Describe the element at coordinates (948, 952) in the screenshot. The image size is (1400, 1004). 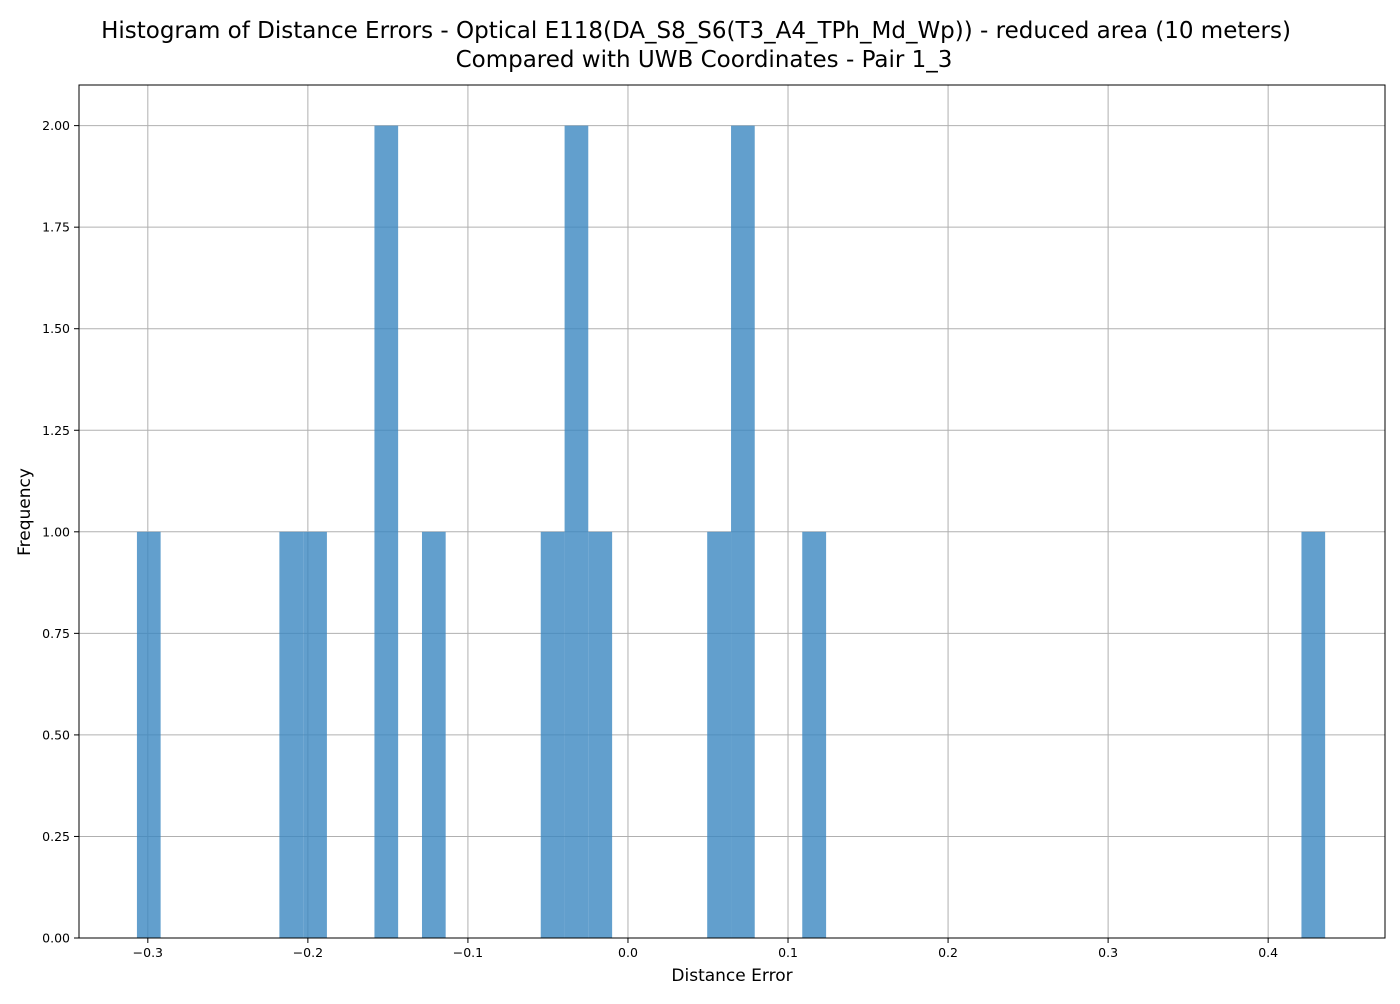
I see `x-tick-label: 0.2` at that location.